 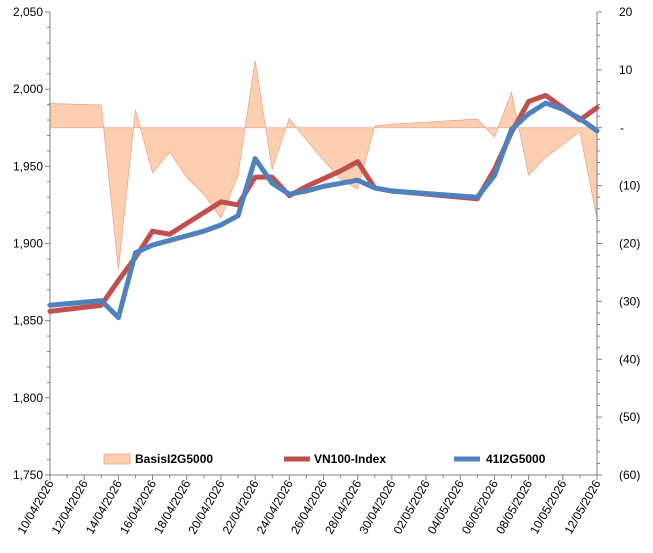 I want to click on y-left-tick-label: 1,900, so click(x=28, y=244).